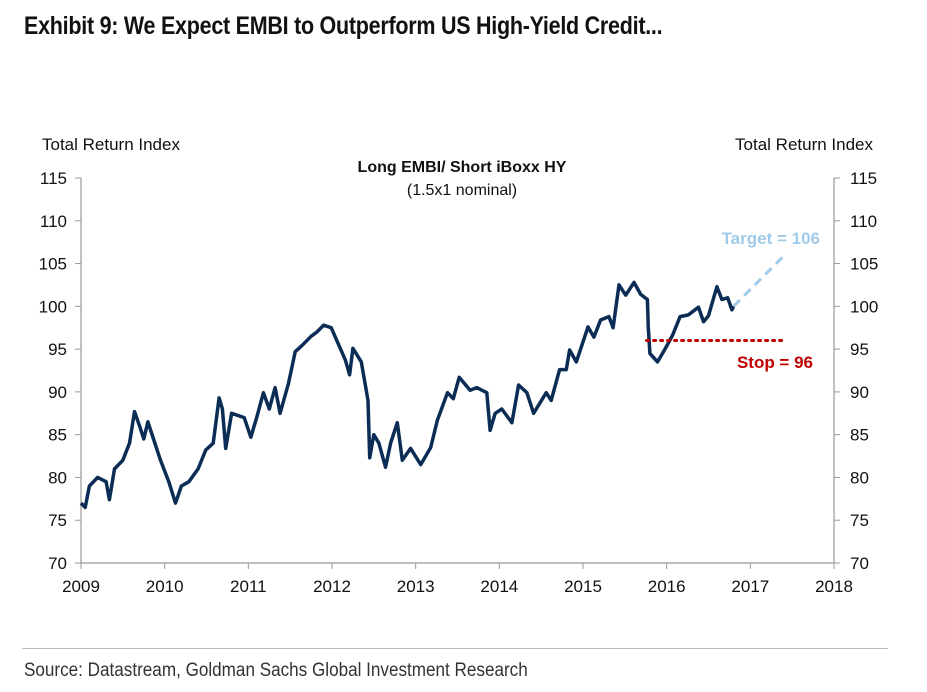  What do you see at coordinates (667, 586) in the screenshot?
I see `x-tick-label: 2016` at bounding box center [667, 586].